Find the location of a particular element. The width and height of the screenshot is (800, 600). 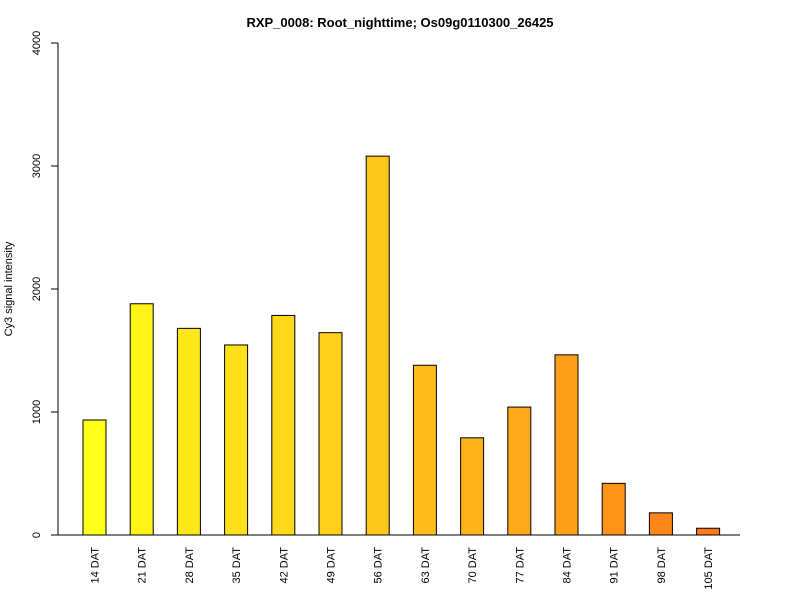

x-tick-label: 98 DAT is located at coordinates (662, 565).